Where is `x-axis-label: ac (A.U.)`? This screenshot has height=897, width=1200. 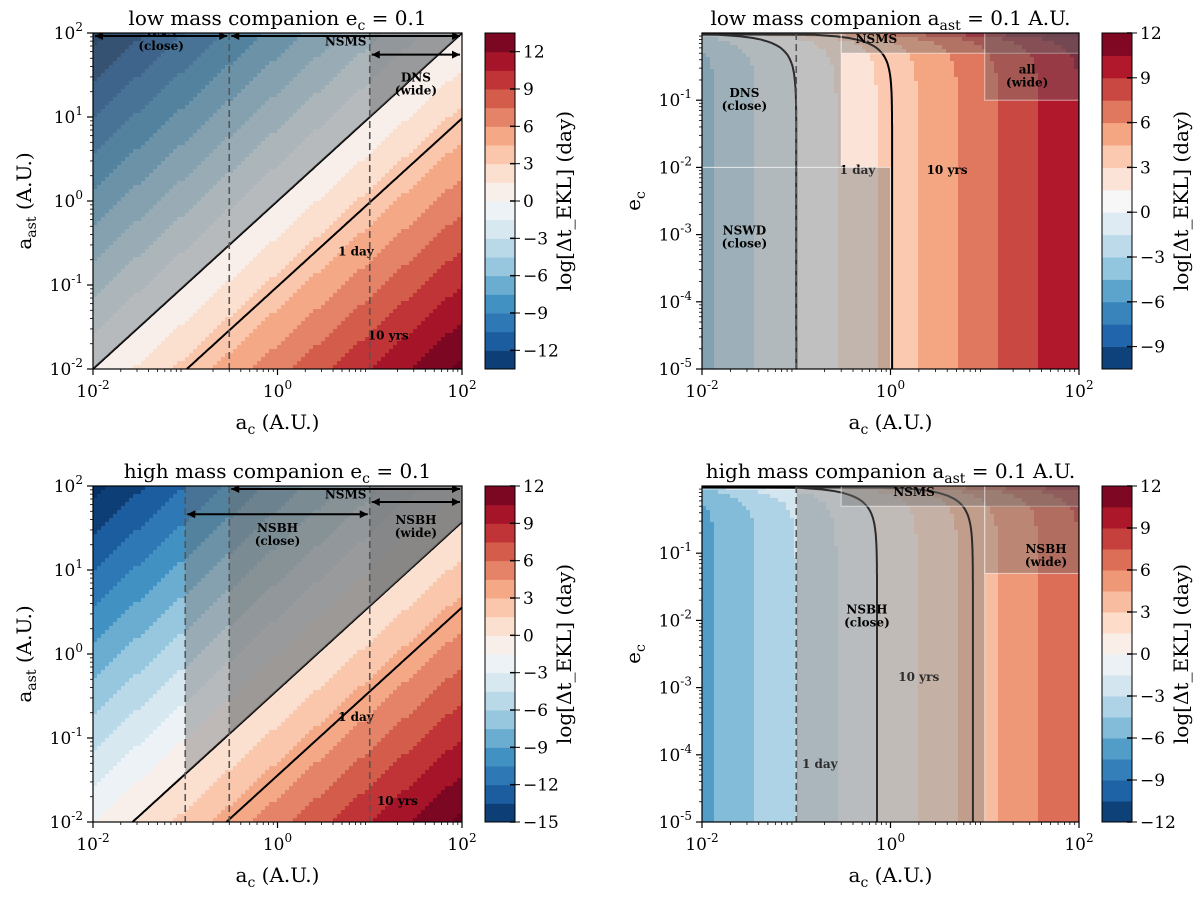 x-axis-label: ac (A.U.) is located at coordinates (278, 877).